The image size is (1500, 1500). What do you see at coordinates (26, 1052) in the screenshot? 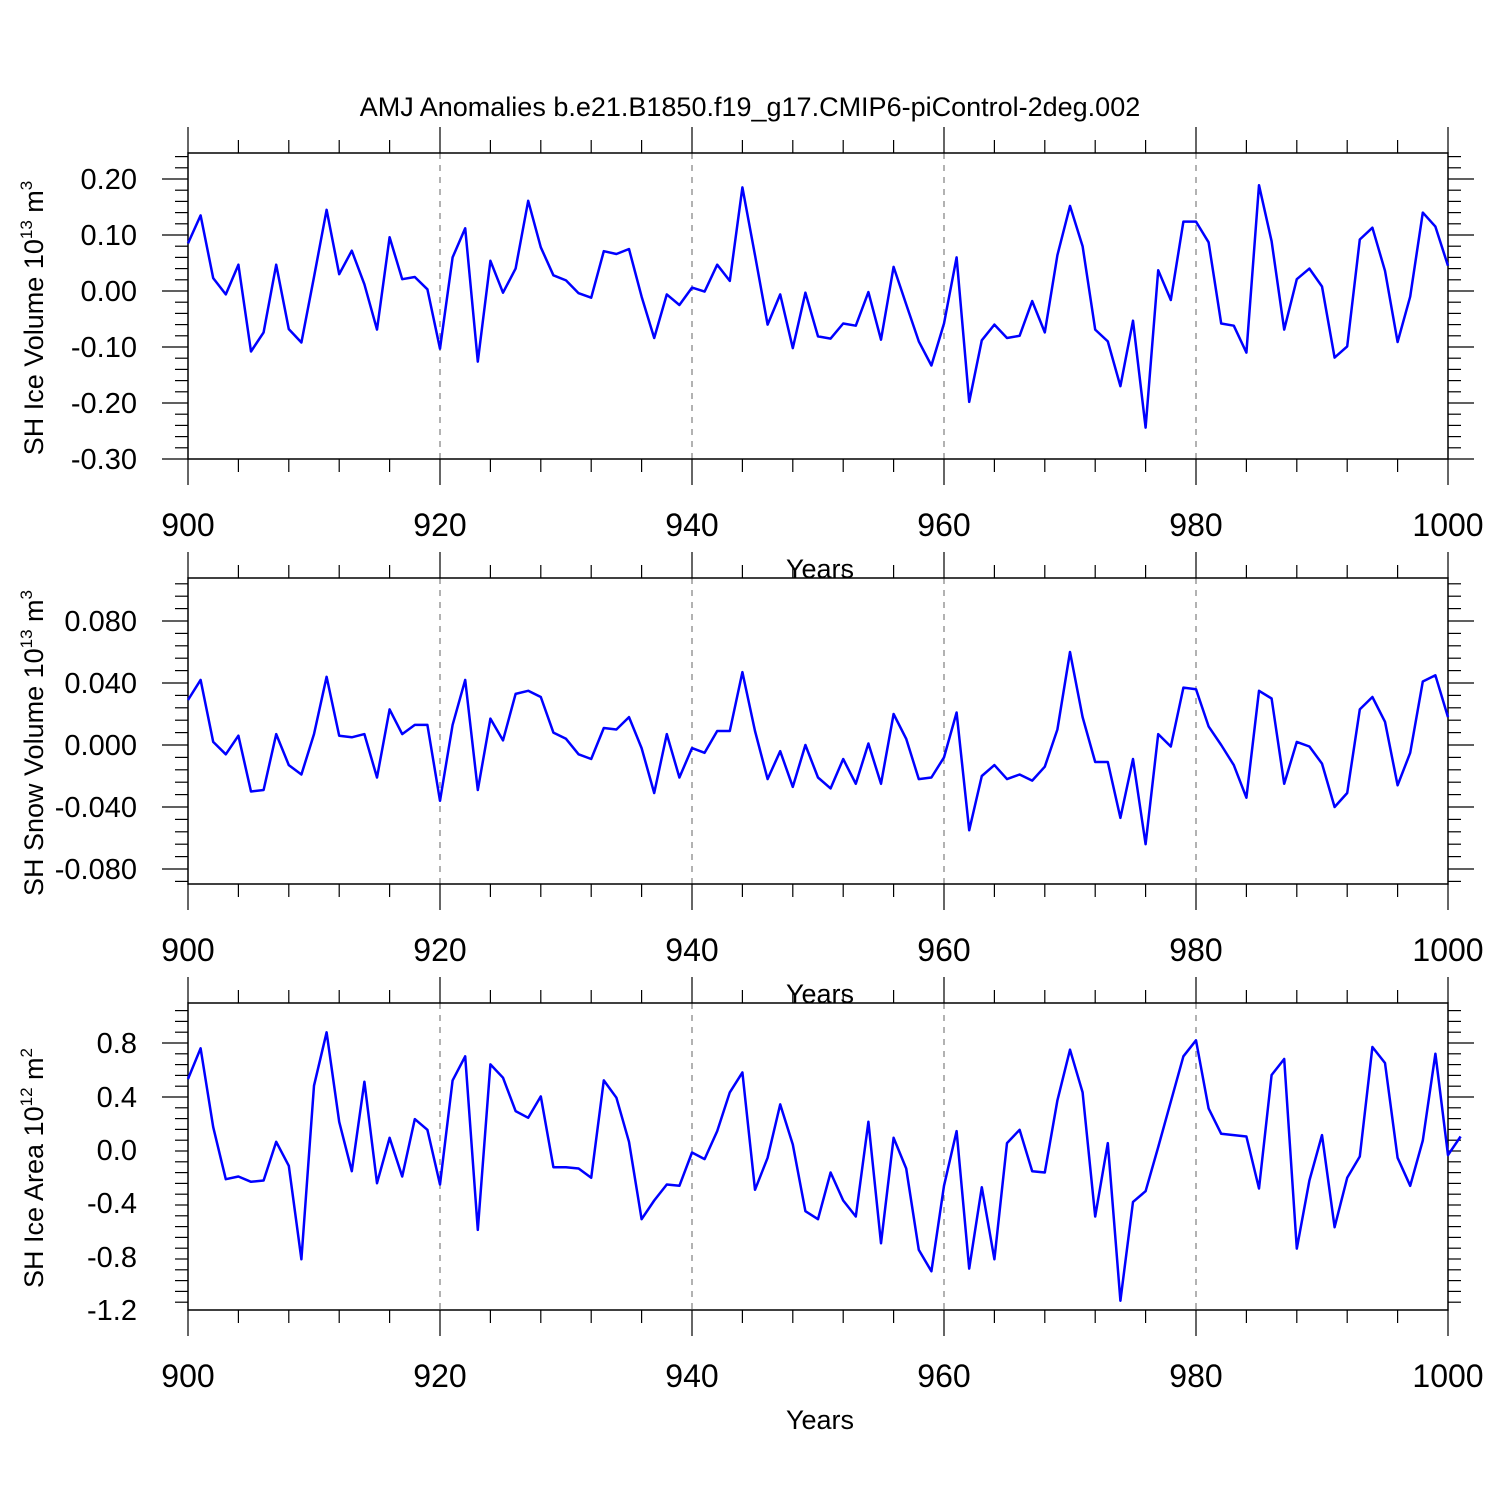
I see `y-axis-unit-symbol-exponent: 2` at bounding box center [26, 1052].